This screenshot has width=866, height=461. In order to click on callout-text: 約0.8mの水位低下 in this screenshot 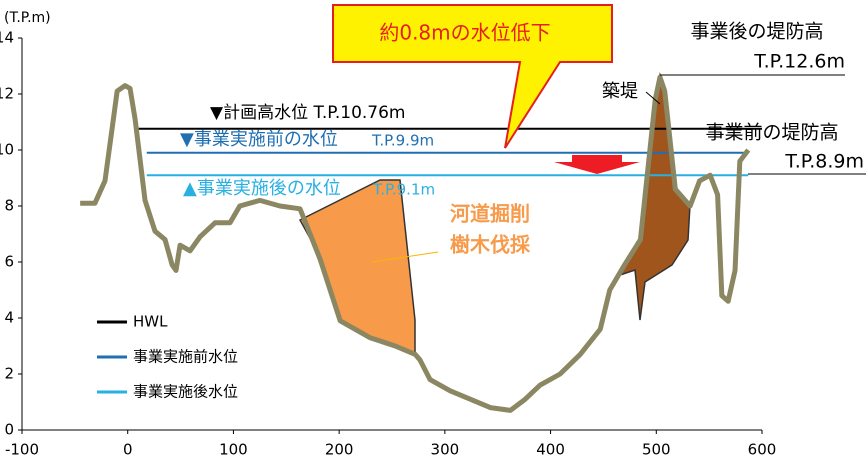, I will do `click(464, 33)`.